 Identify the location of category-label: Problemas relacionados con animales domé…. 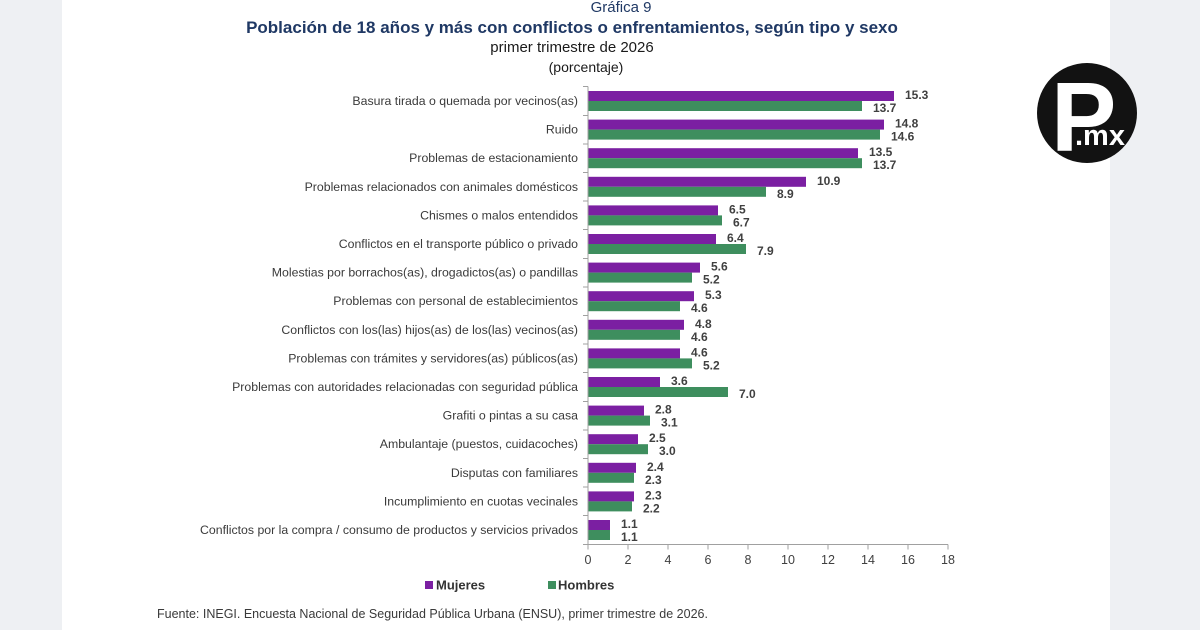
(441, 187).